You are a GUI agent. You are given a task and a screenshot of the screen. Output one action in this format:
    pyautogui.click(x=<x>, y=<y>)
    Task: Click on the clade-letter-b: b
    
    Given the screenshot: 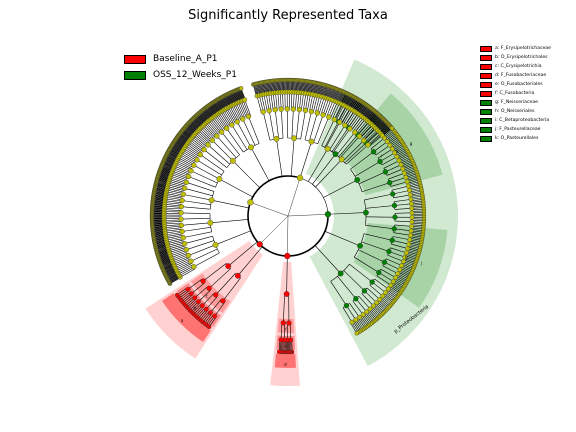 What is the action you would take?
    pyautogui.click(x=194, y=307)
    